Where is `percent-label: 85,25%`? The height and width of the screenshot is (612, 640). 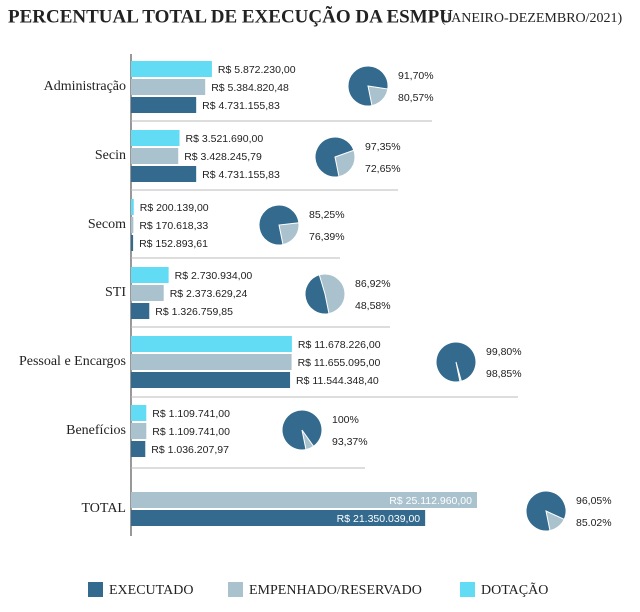 percent-label: 85,25% is located at coordinates (327, 215).